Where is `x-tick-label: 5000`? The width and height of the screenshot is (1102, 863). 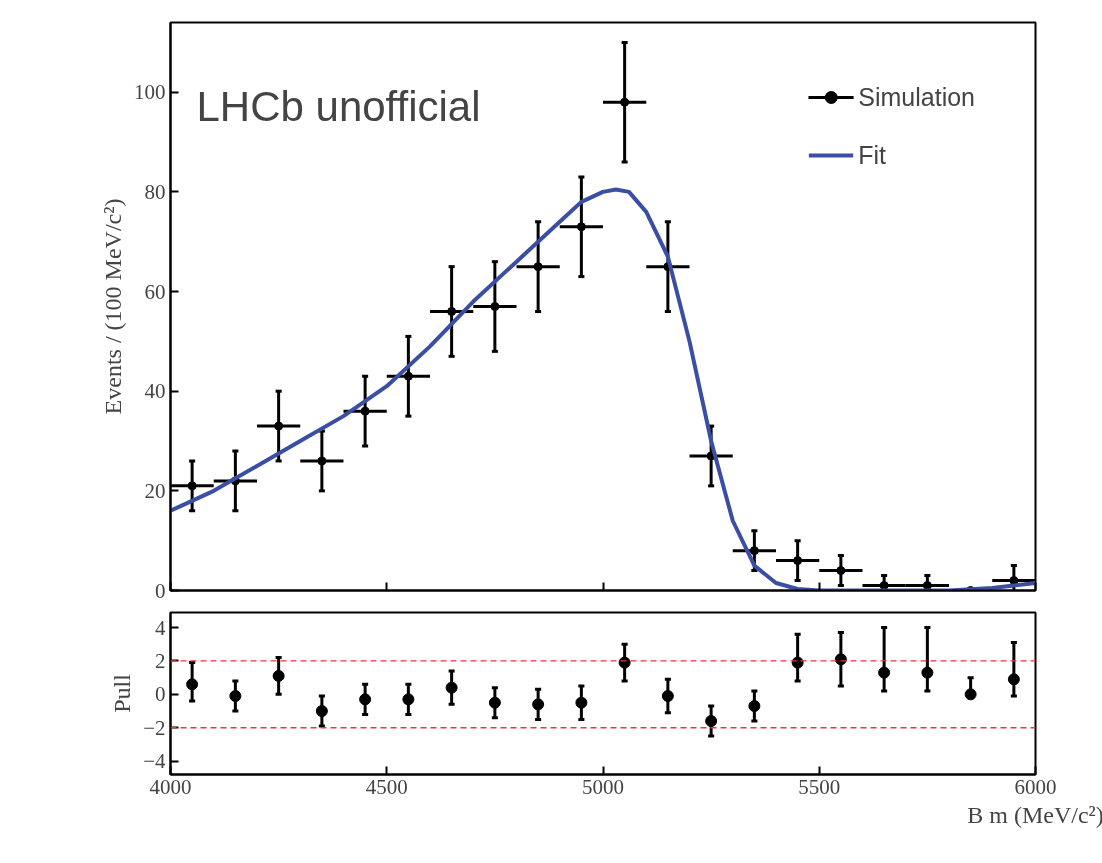
x-tick-label: 5000 is located at coordinates (603, 786).